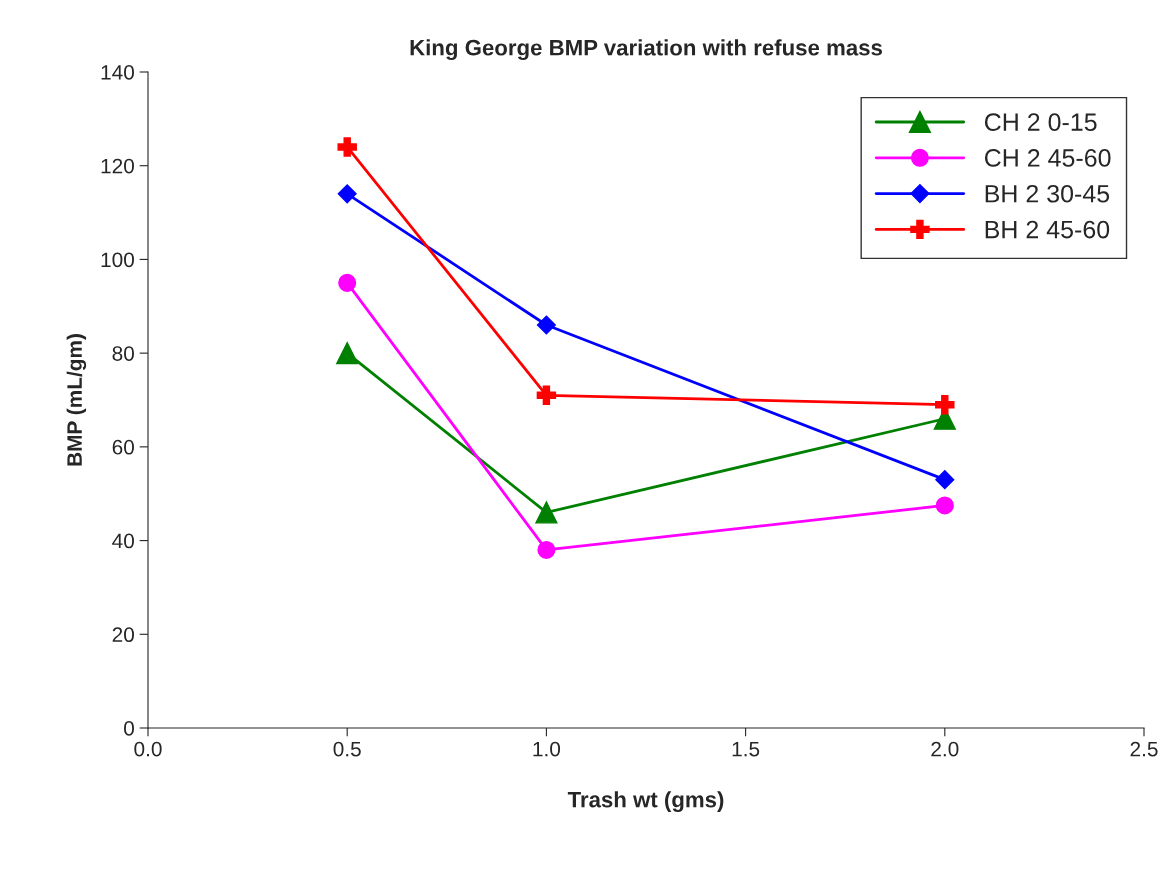 Image resolution: width=1163 pixels, height=873 pixels. I want to click on y-tick-label: 140, so click(117, 72).